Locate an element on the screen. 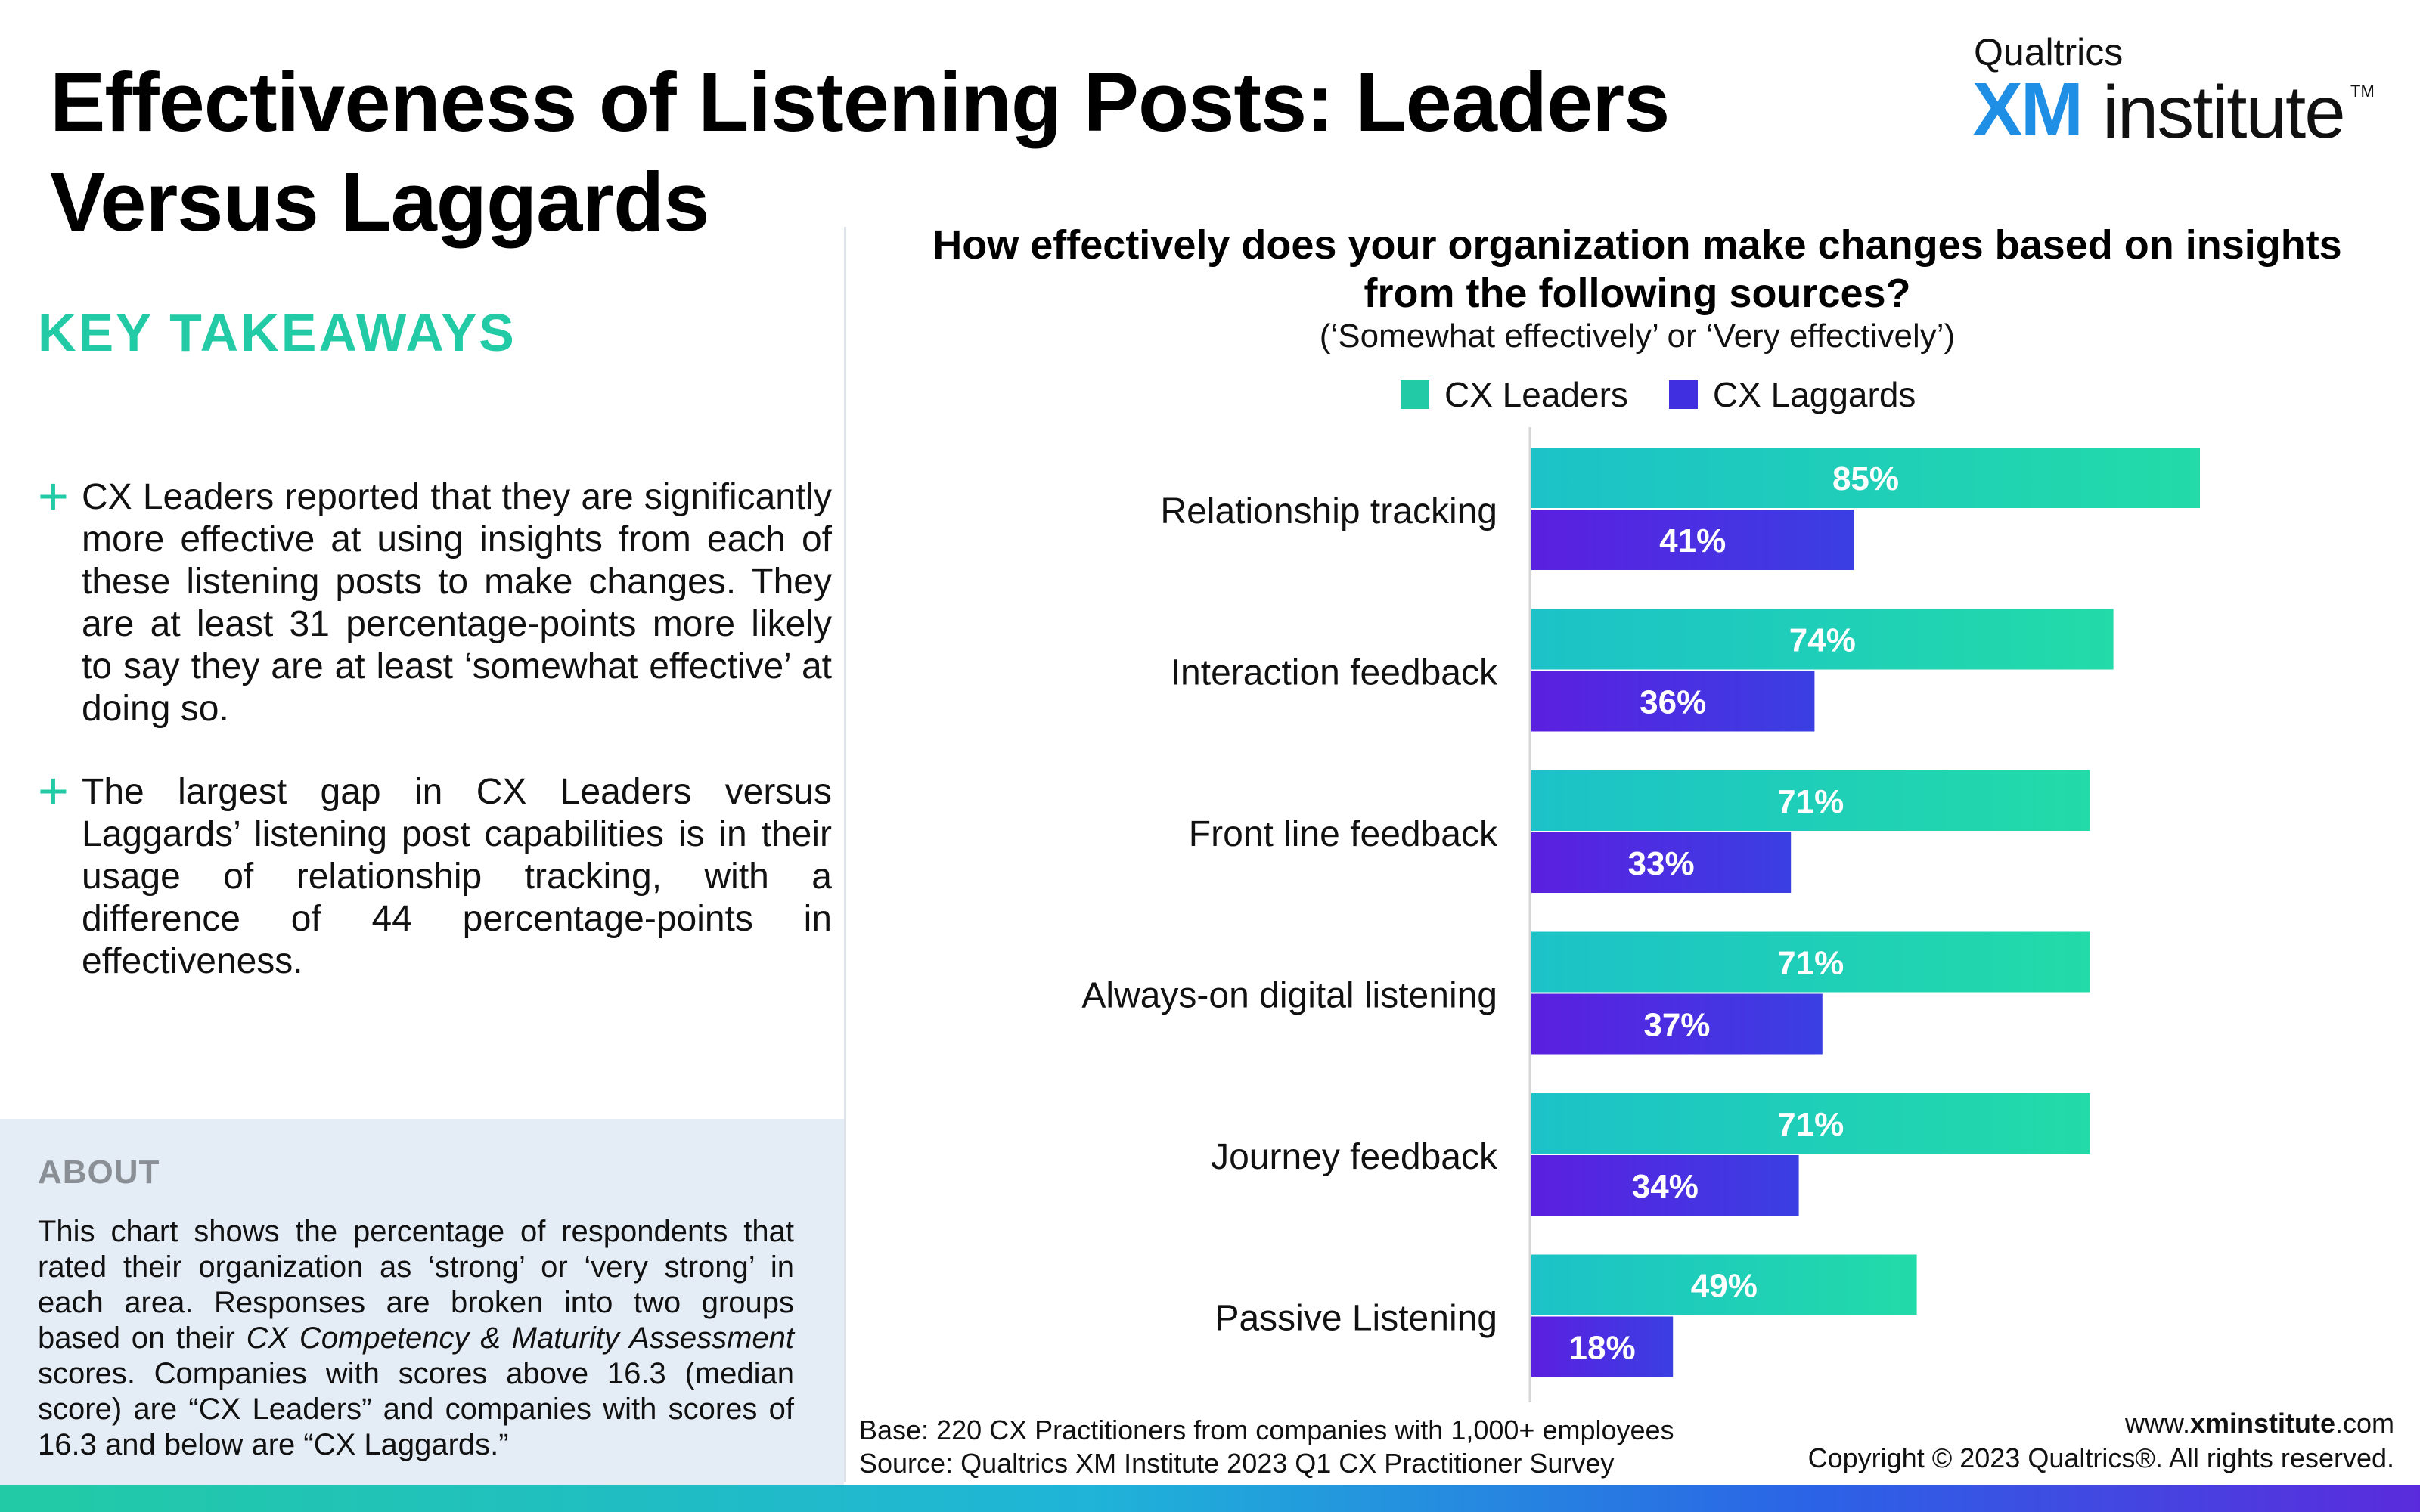 This screenshot has width=2420, height=1512. category-label: Always-on digital listening is located at coordinates (1289, 996).